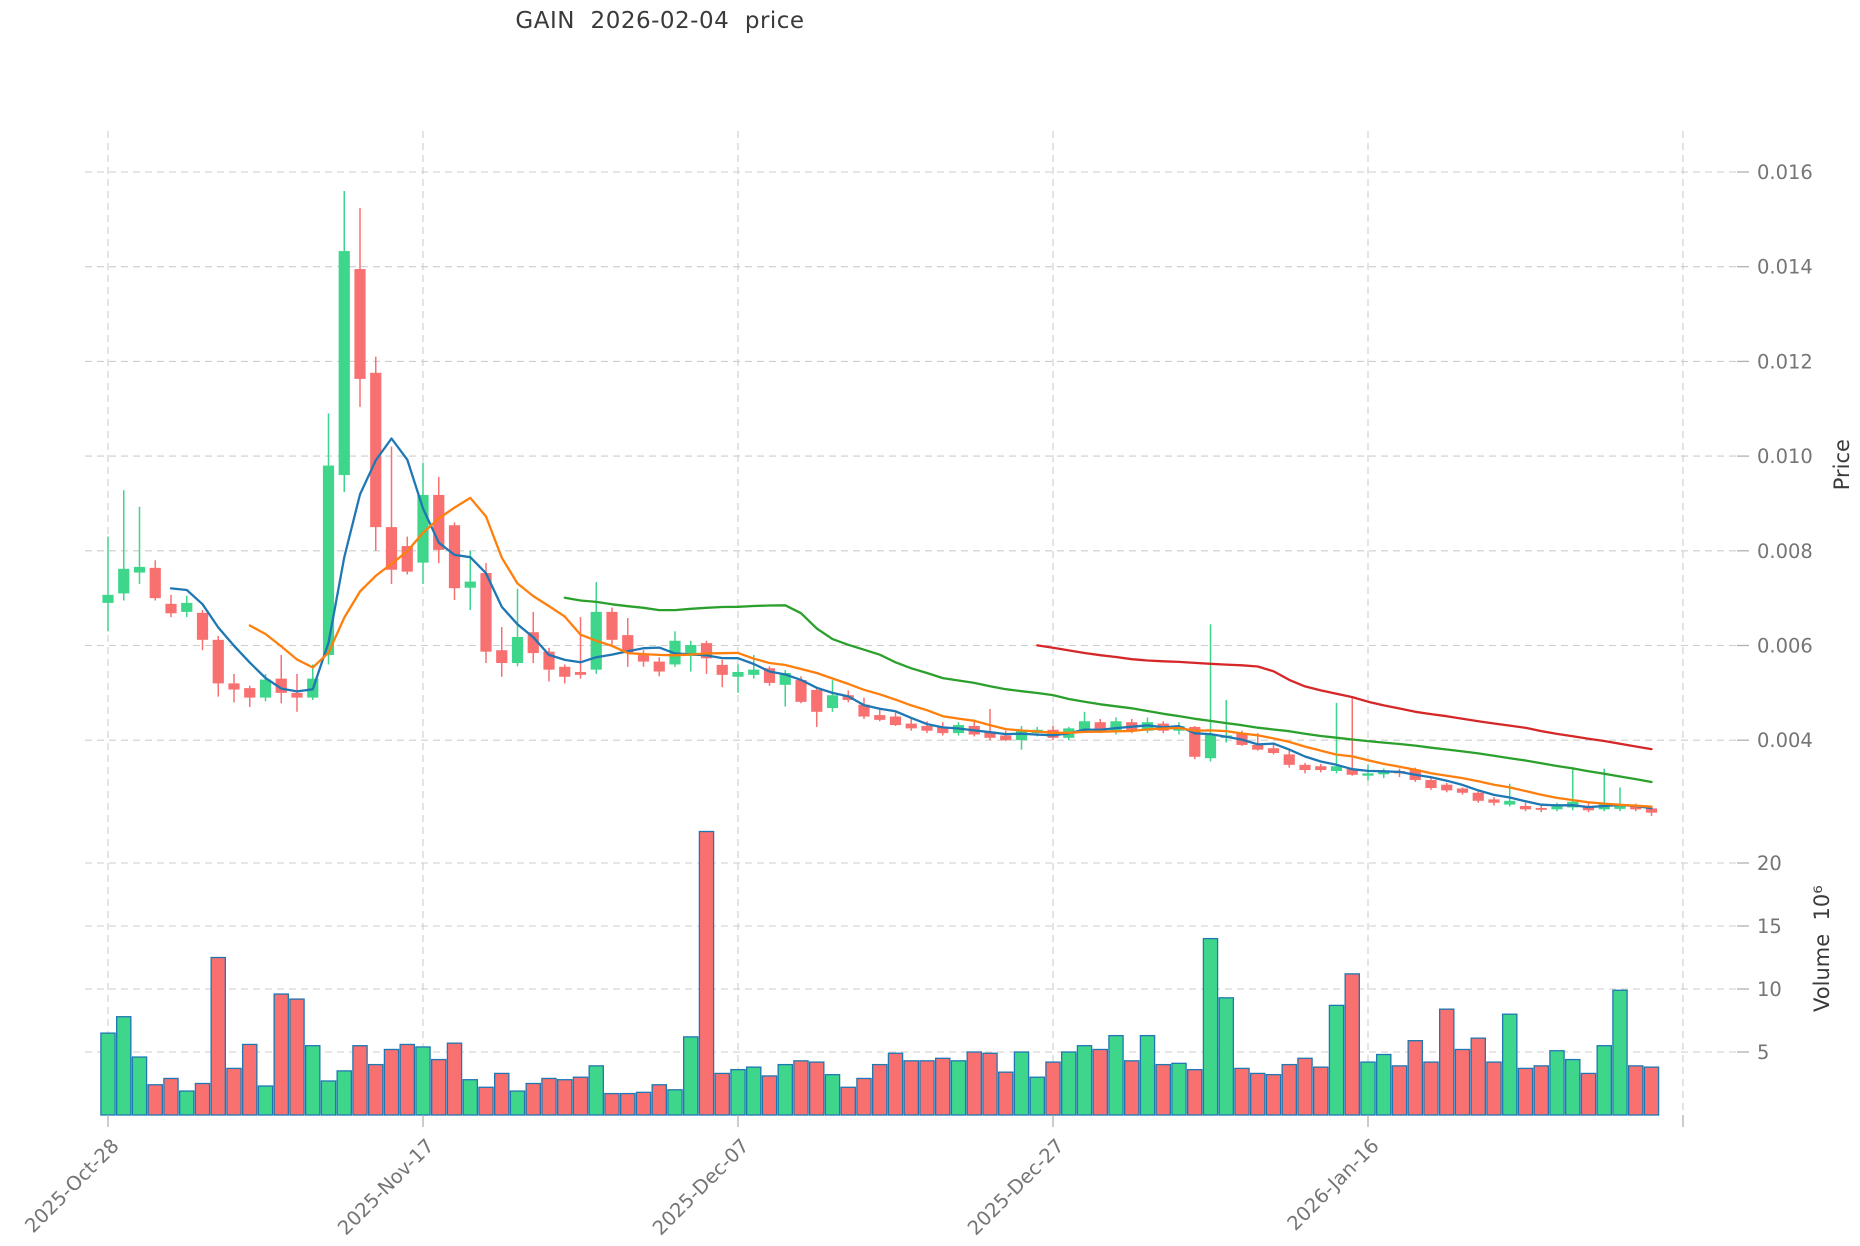 The width and height of the screenshot is (1860, 1246). Describe the element at coordinates (1785, 740) in the screenshot. I see `price-tick-label: 0.004` at that location.